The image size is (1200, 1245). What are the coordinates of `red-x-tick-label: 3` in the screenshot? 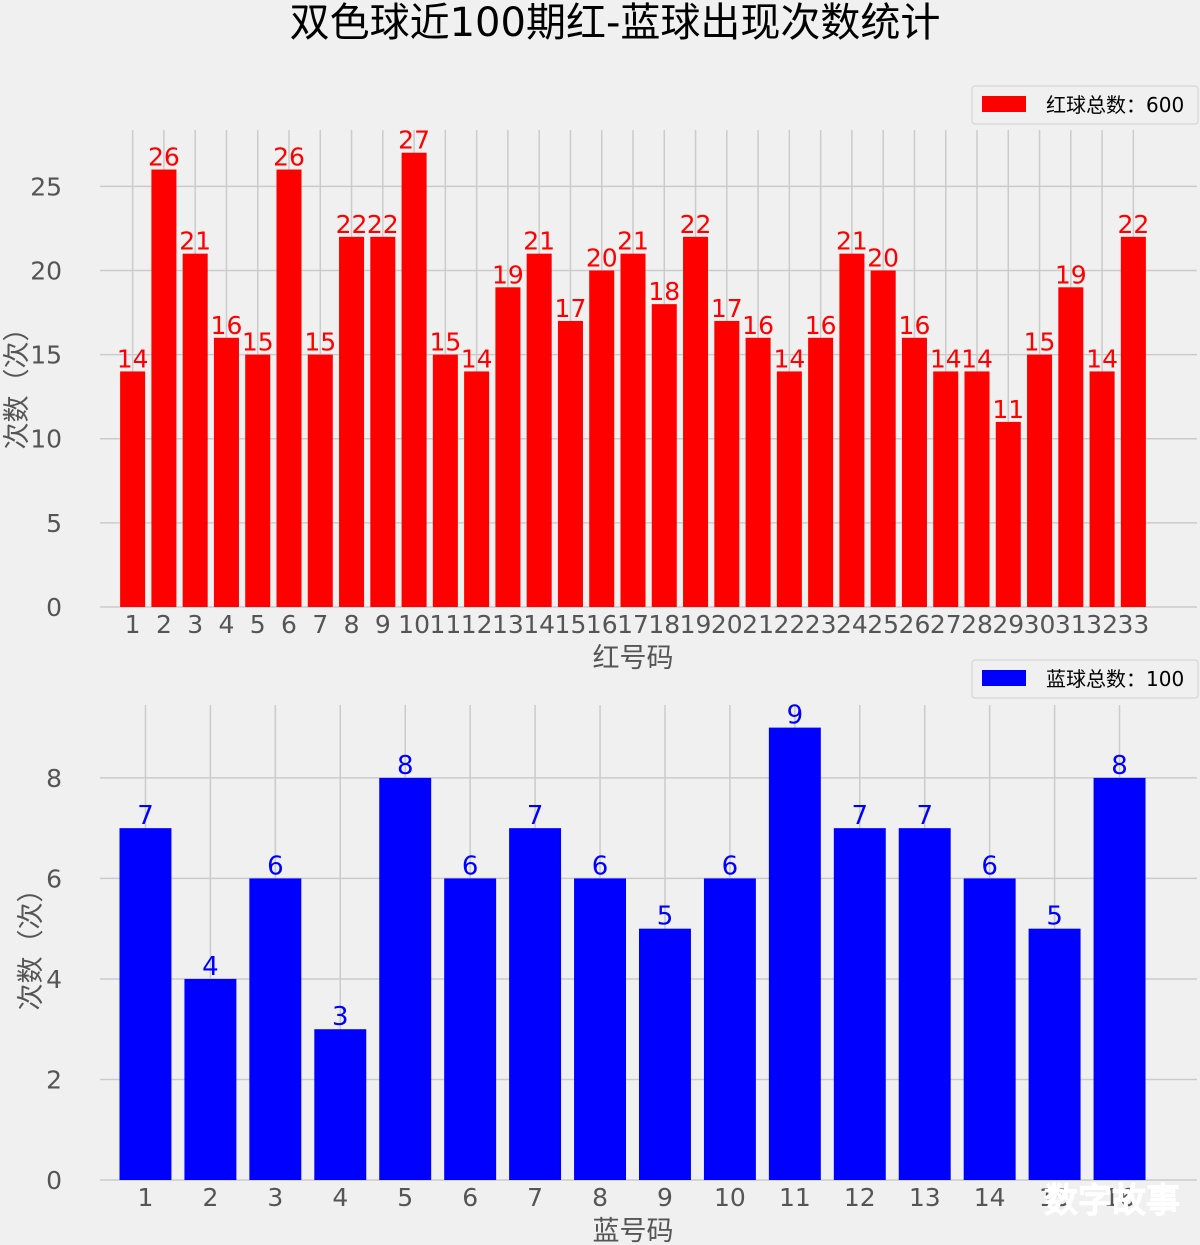 It's located at (195, 624).